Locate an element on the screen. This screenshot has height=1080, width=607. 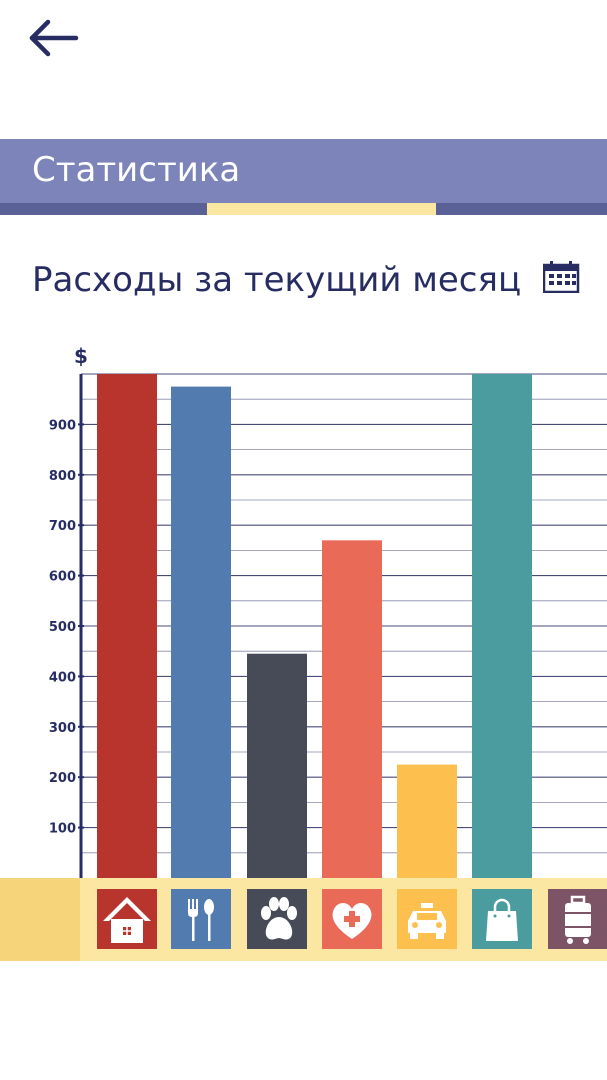
back-button is located at coordinates (54, 38).